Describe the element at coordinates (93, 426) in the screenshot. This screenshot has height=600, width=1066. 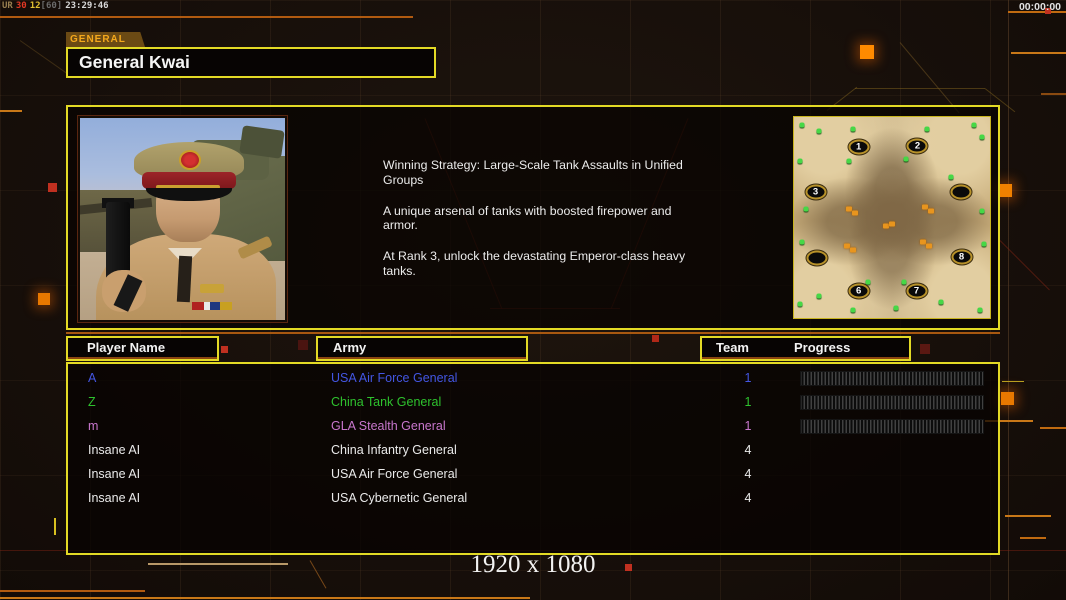
I see `player-name-cell: m` at that location.